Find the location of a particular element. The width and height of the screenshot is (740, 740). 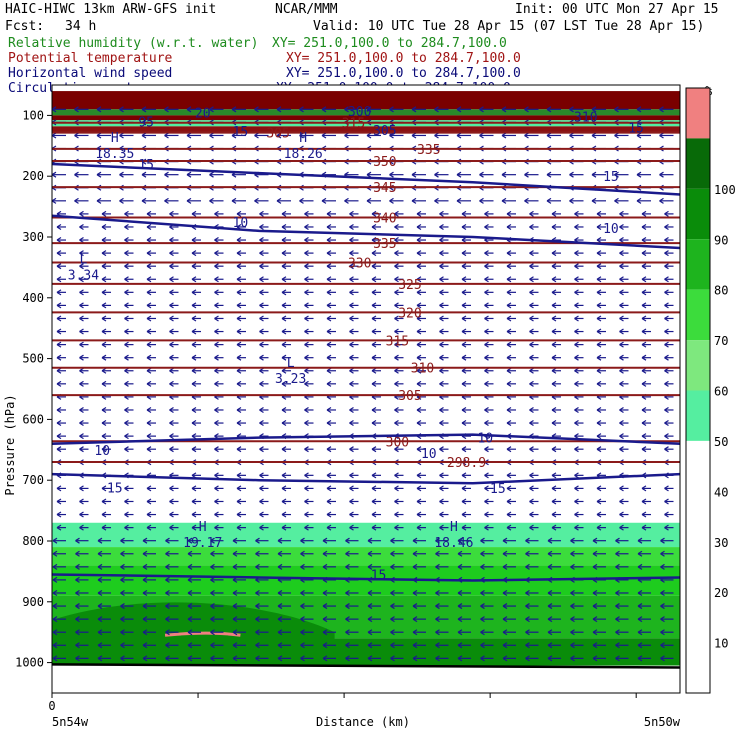

y-tick-label: 100 is located at coordinates (33, 115).